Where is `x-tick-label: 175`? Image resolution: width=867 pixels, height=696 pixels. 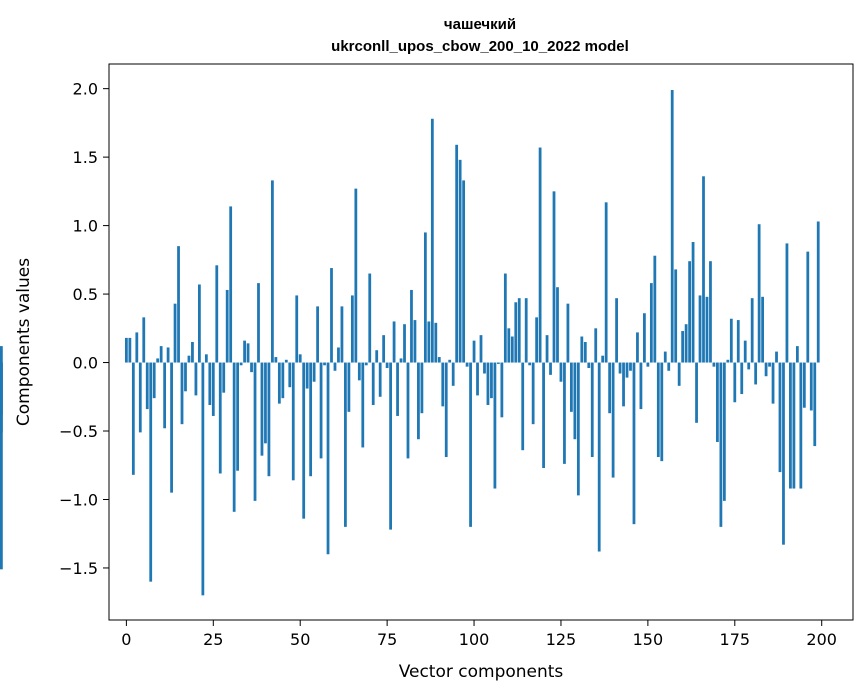 x-tick-label: 175 is located at coordinates (735, 639).